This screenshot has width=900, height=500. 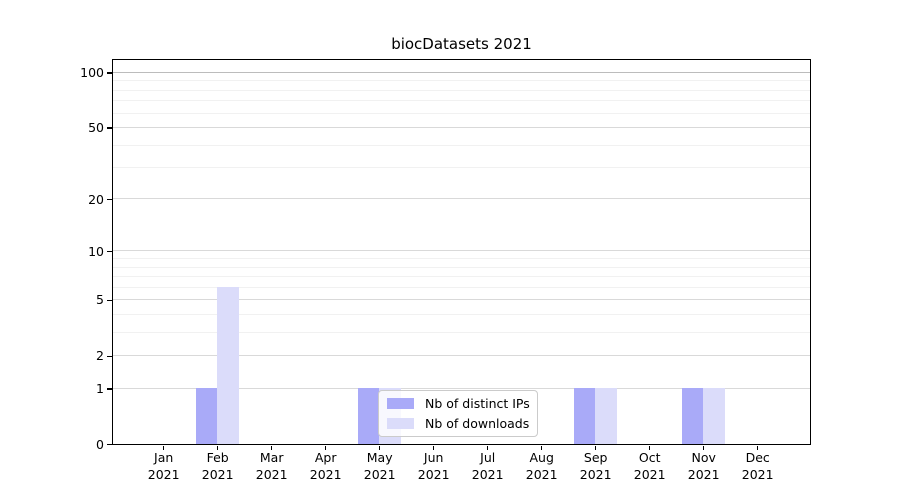 I want to click on x-tick-label-aug: Aug 2021, so click(x=541, y=466).